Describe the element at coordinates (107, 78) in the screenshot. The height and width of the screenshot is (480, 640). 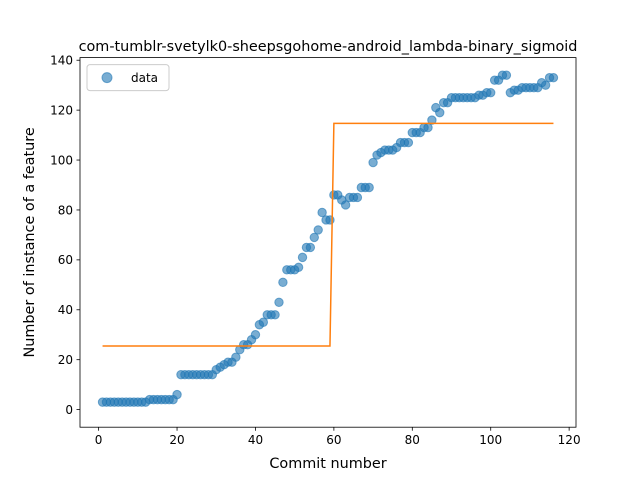
I see `legend-marker` at that location.